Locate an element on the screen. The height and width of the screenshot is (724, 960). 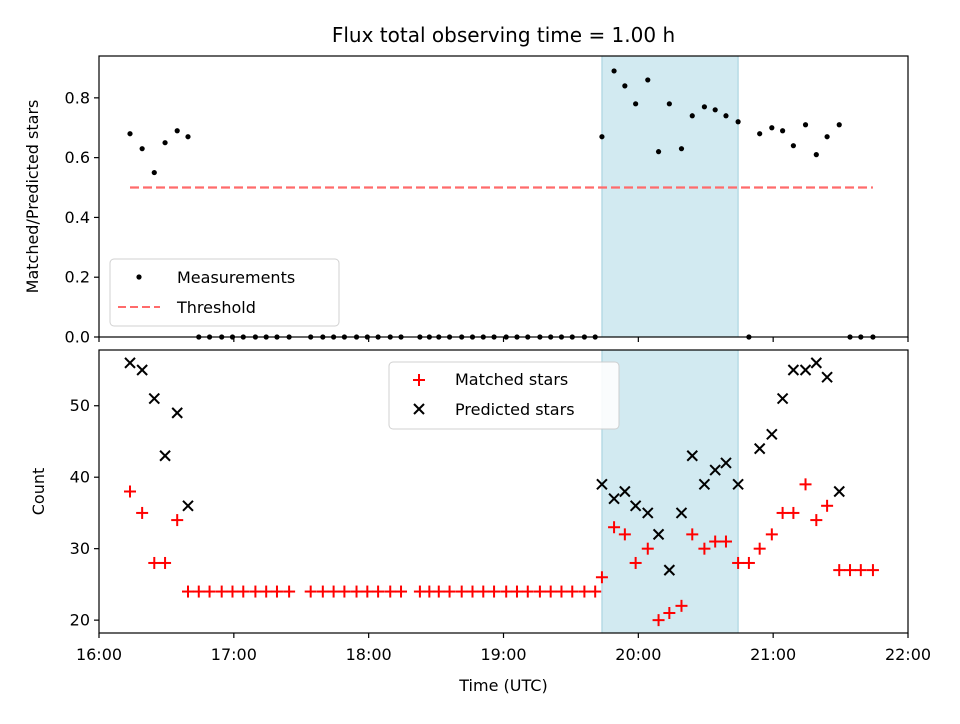
predicted-stars-legend-label: Predicted stars is located at coordinates (515, 409).